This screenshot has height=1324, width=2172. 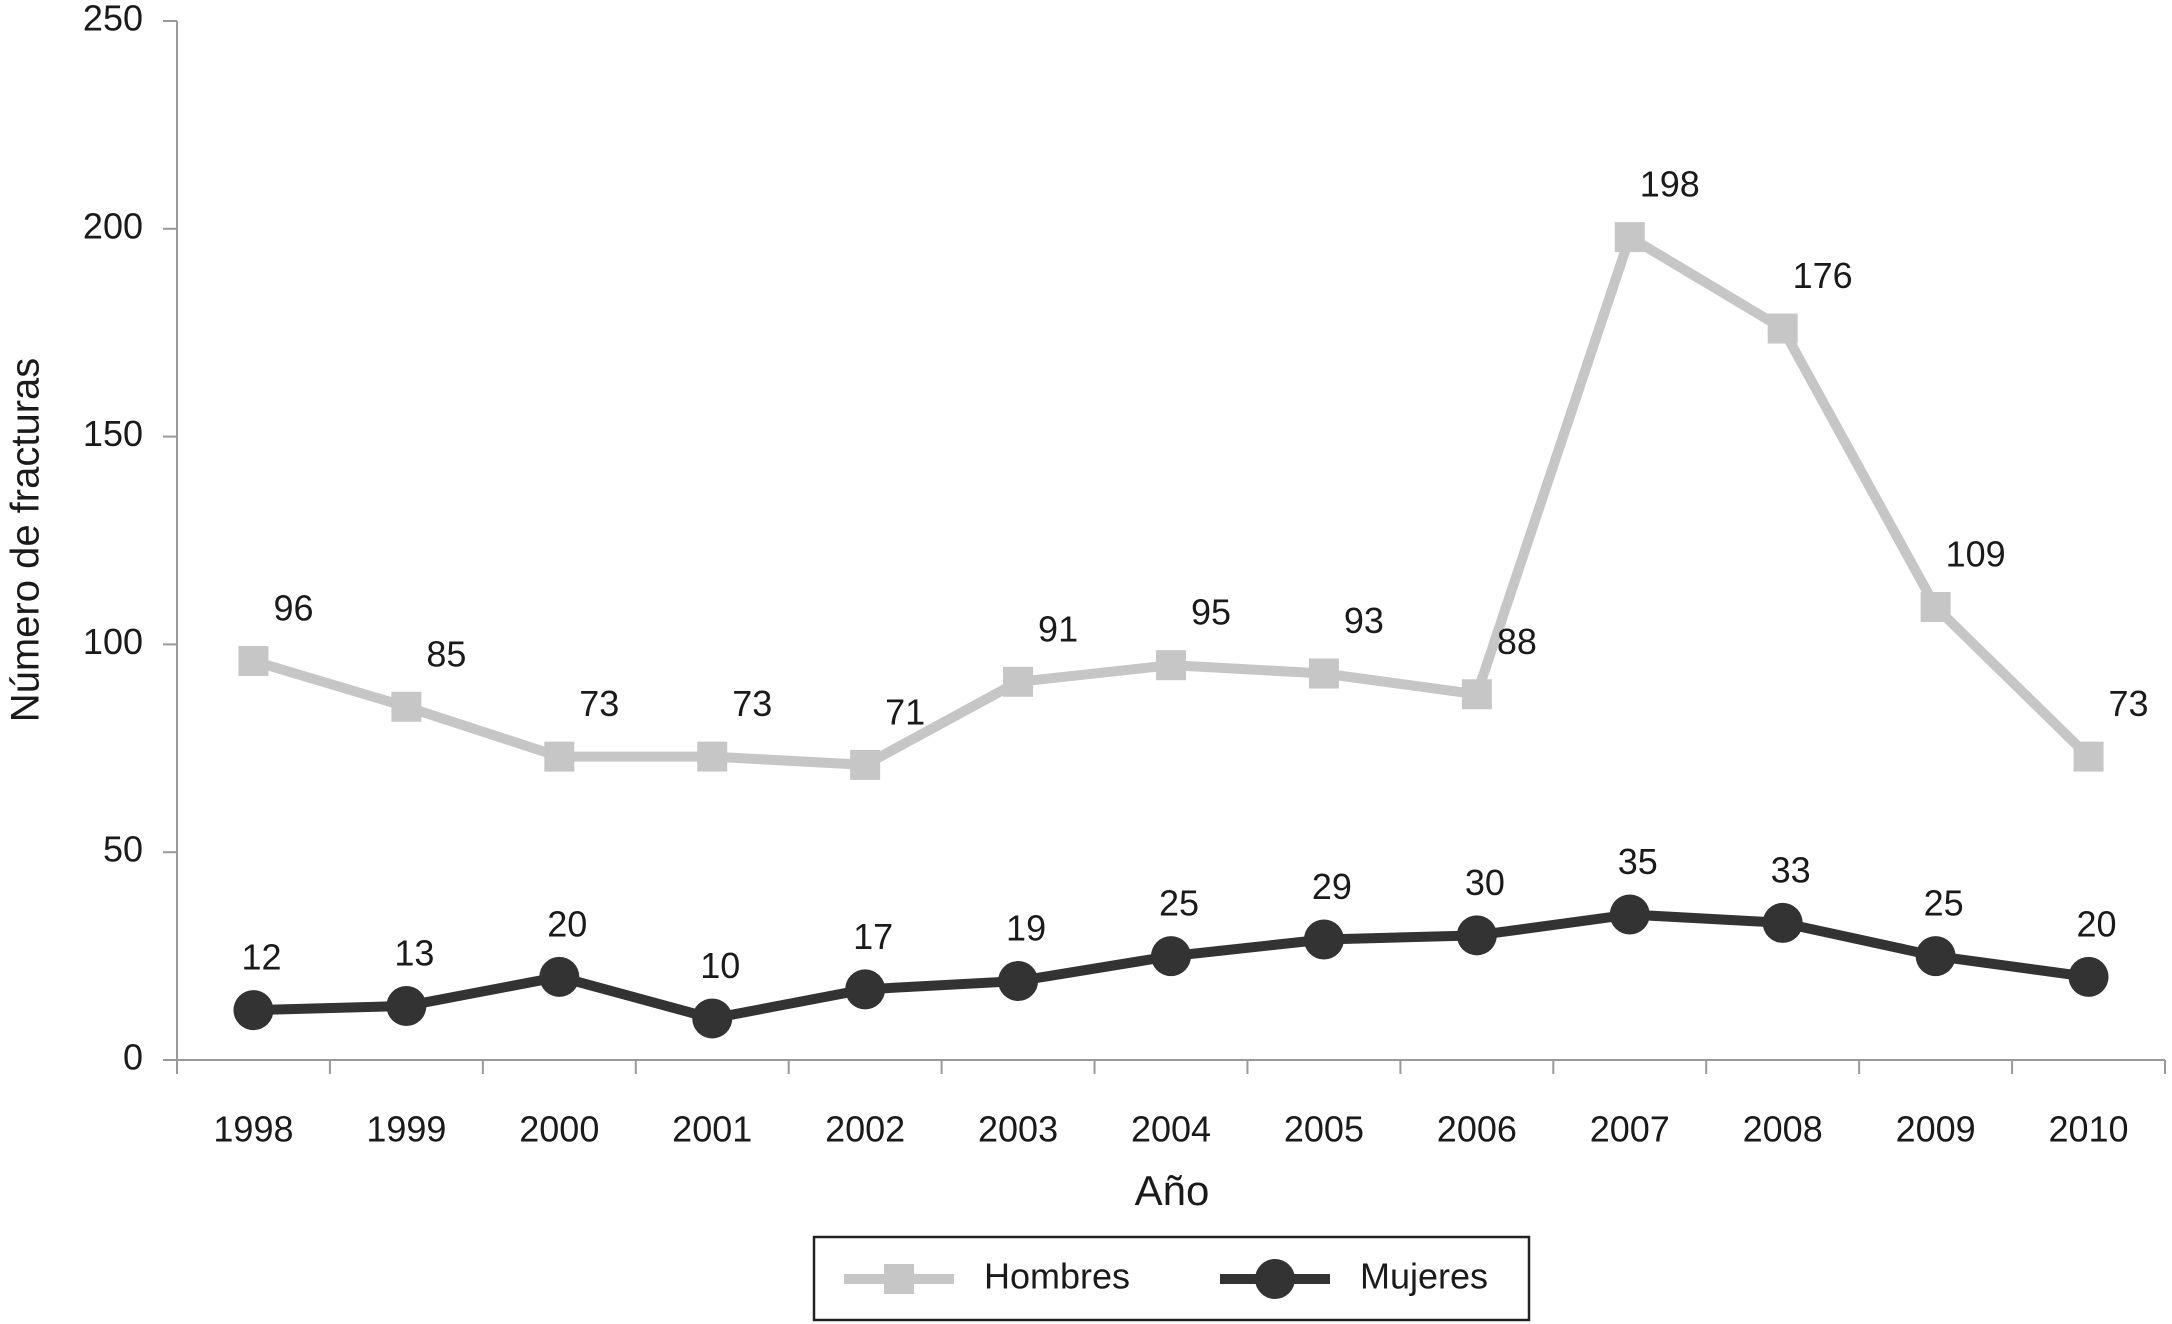 What do you see at coordinates (1424, 1276) in the screenshot?
I see `legend-label: Mujeres` at bounding box center [1424, 1276].